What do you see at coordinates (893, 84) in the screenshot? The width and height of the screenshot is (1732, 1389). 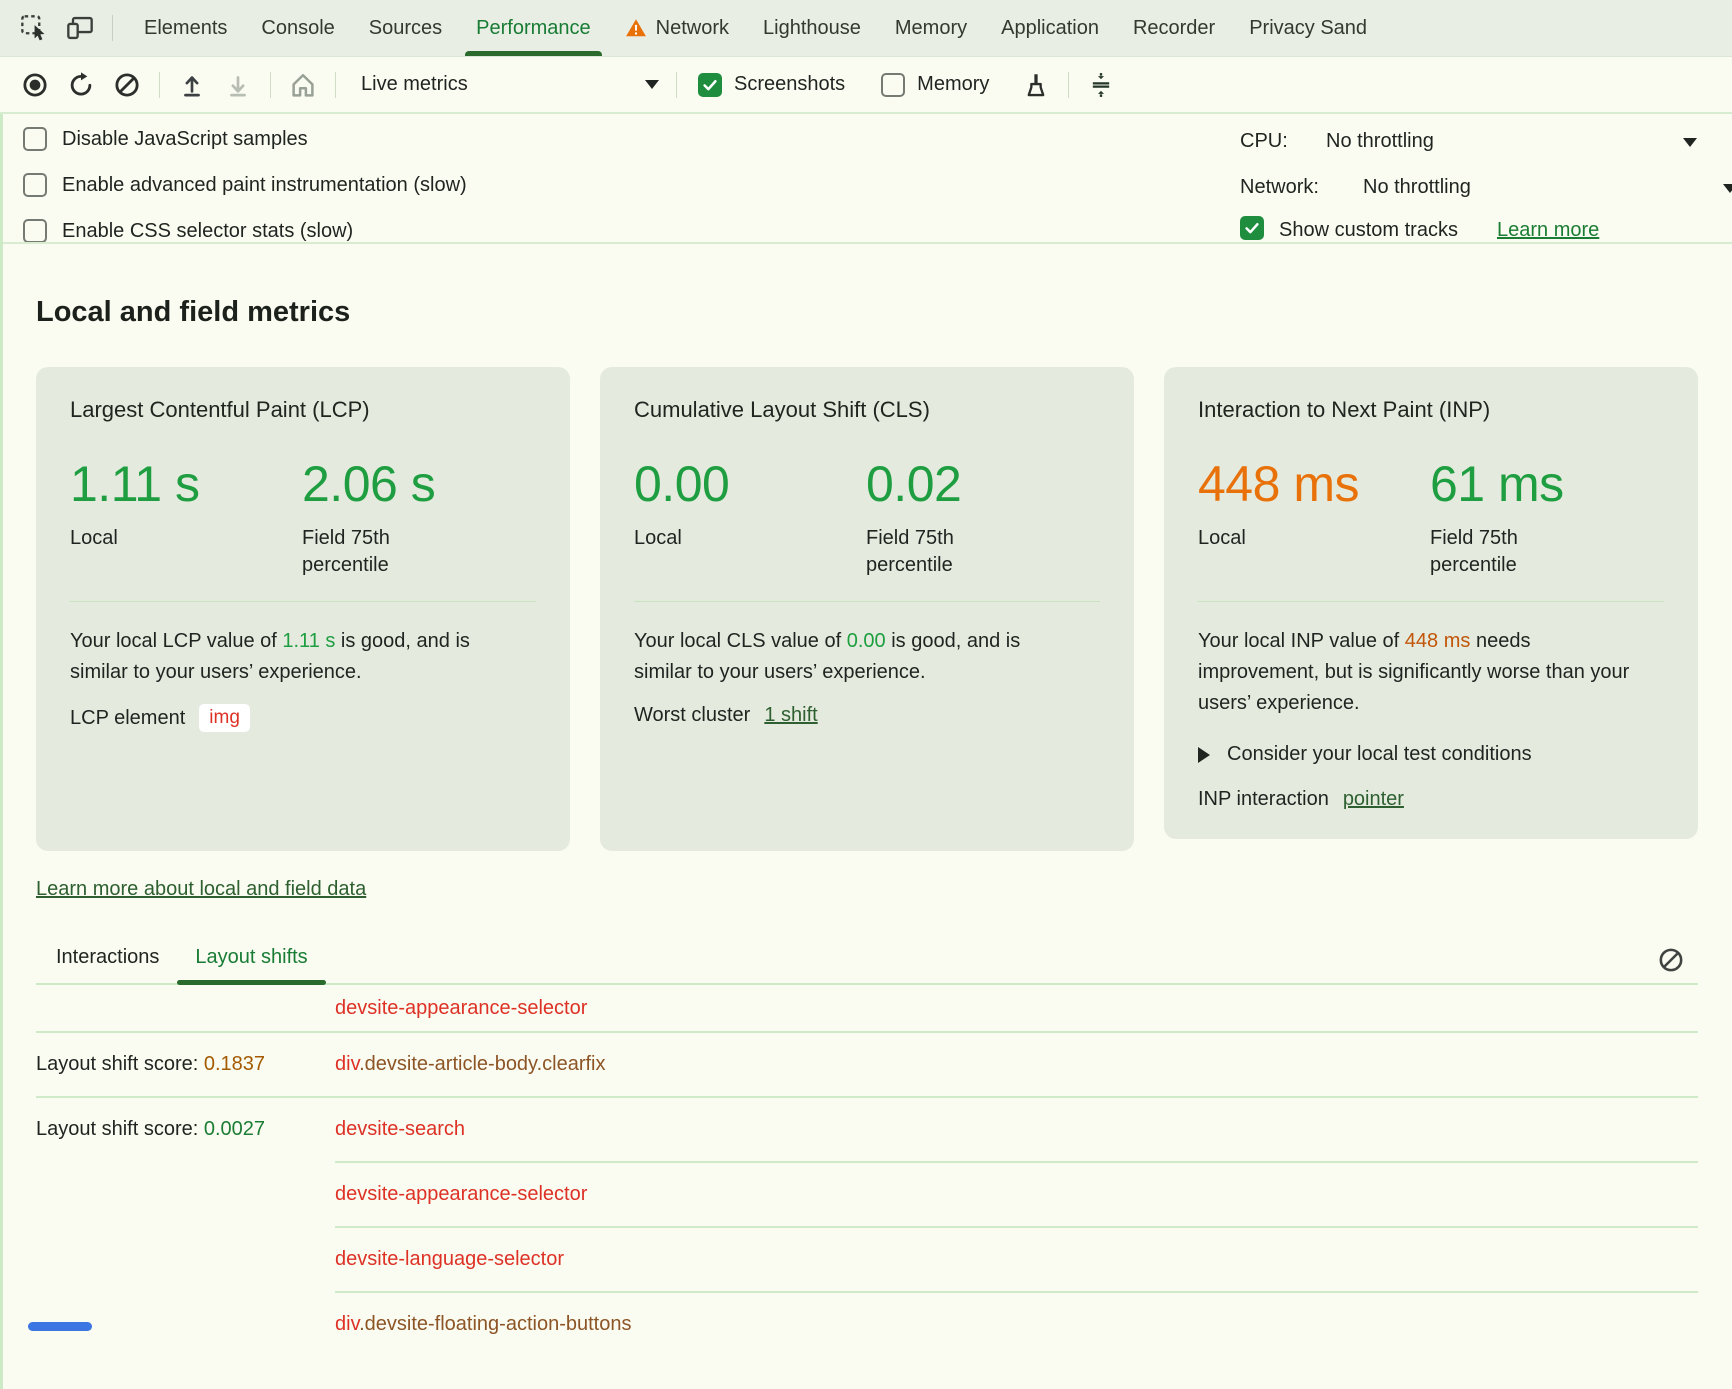 I see `memory-checkbox` at bounding box center [893, 84].